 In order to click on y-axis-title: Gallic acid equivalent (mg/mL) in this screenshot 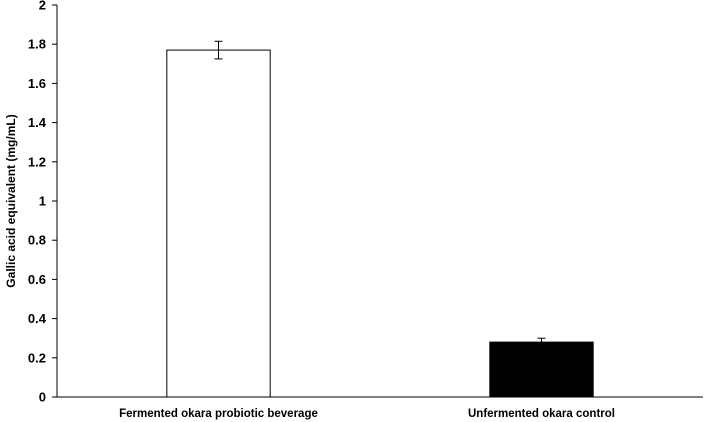, I will do `click(11, 200)`.